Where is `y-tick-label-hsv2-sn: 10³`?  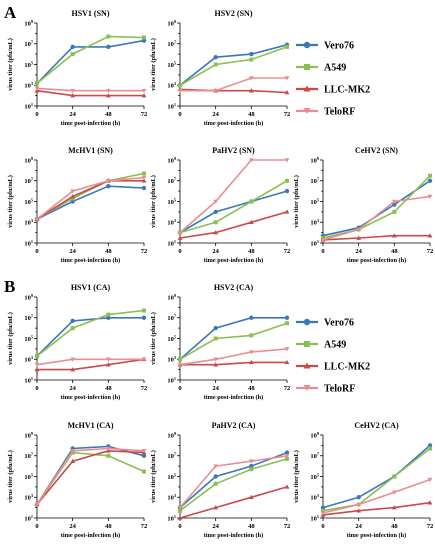 y-tick-label-hsv2-sn: 10³ is located at coordinates (171, 85).